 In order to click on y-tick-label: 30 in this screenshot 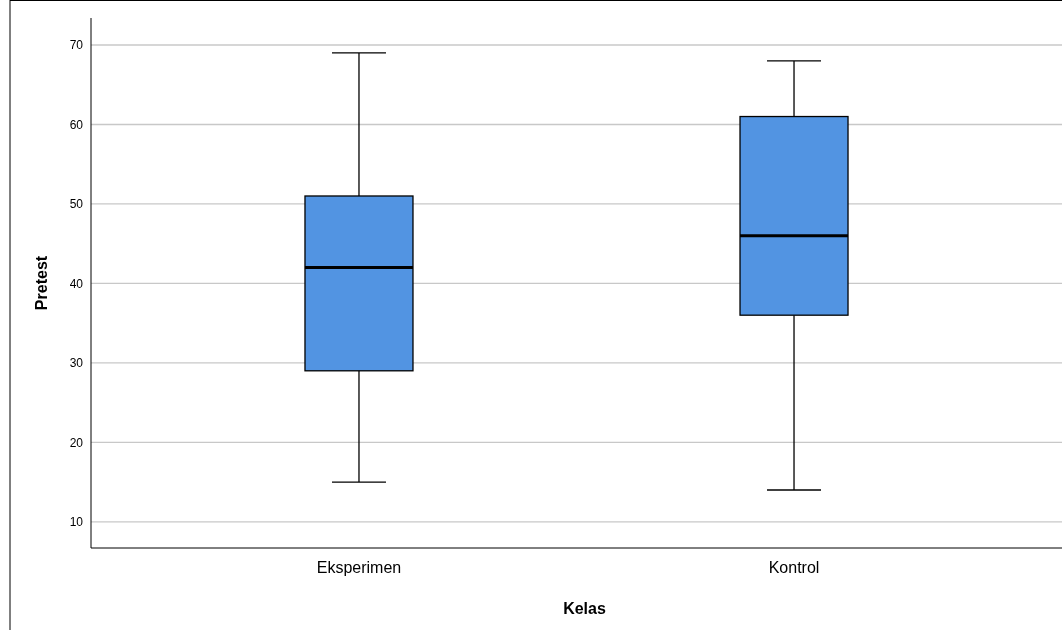, I will do `click(76, 363)`.